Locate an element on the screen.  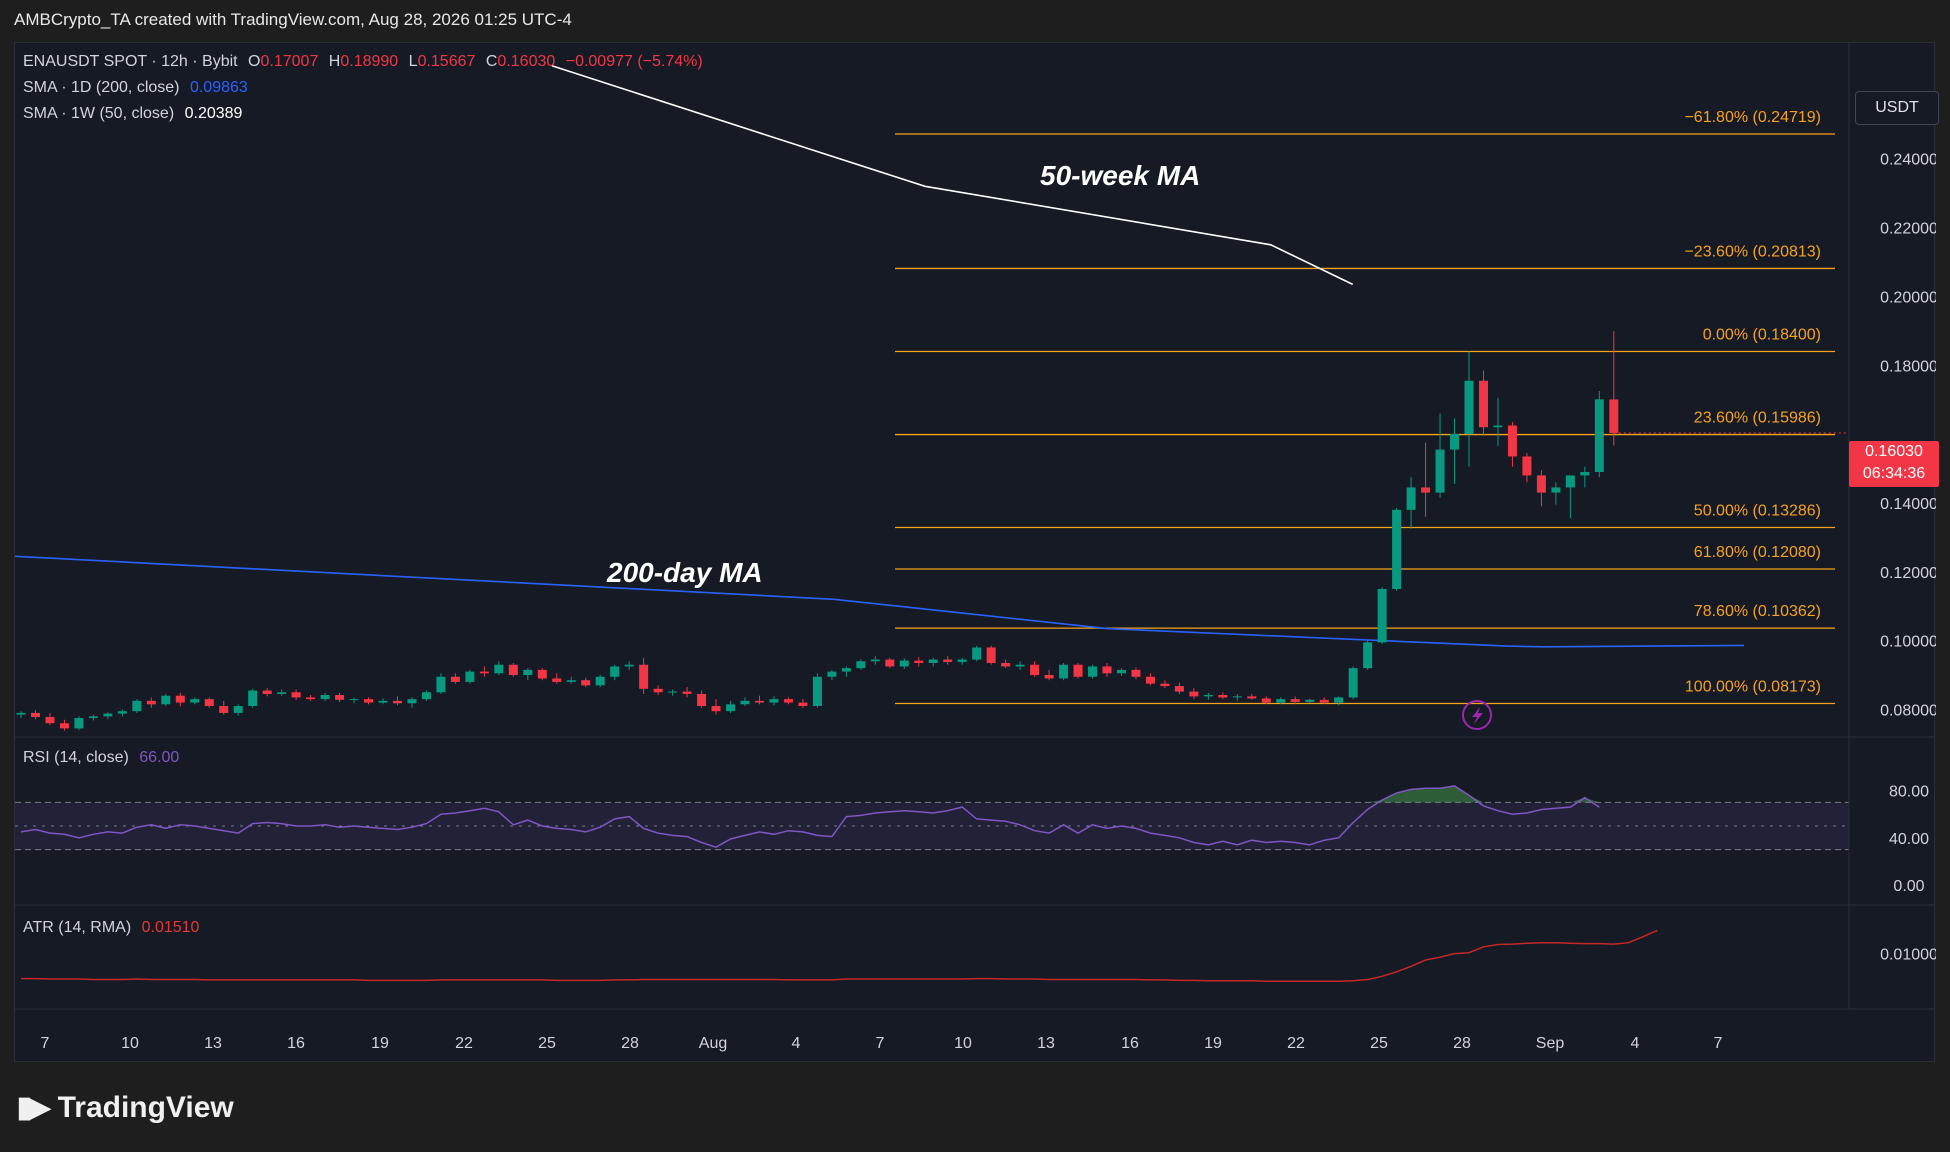
time-tick-label: Sep is located at coordinates (1550, 1043).